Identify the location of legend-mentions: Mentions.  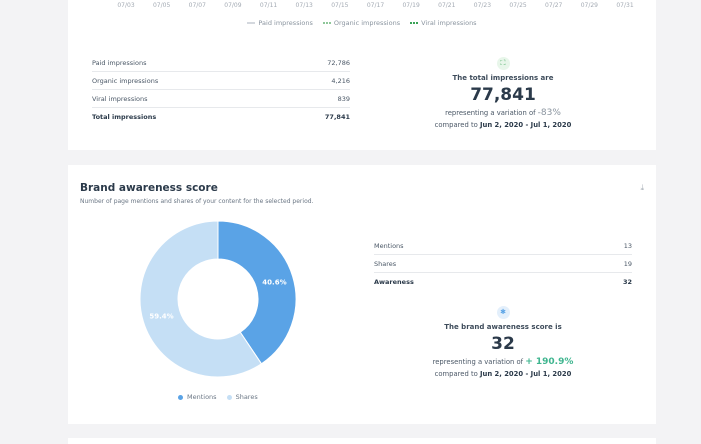
(197, 397).